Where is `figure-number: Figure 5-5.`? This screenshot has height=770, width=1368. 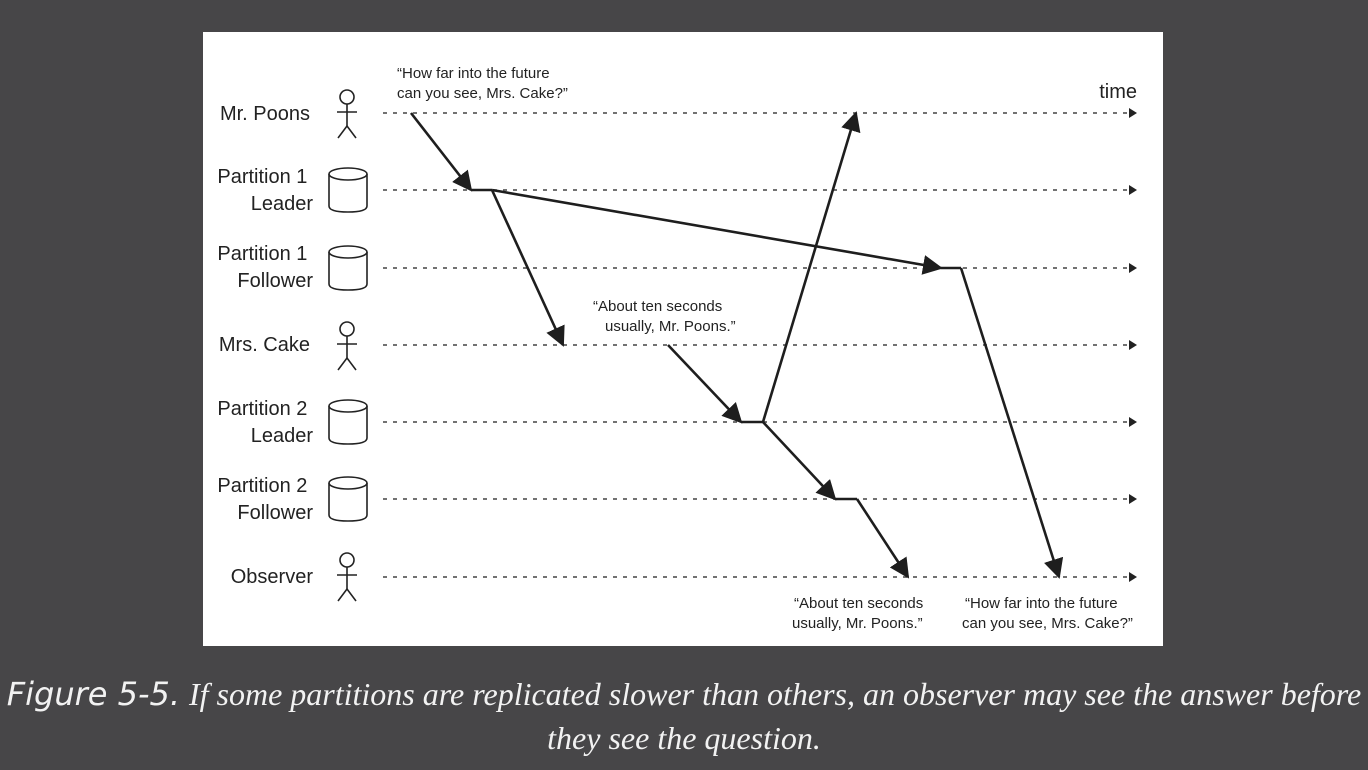
figure-number: Figure 5-5. is located at coordinates (93, 694).